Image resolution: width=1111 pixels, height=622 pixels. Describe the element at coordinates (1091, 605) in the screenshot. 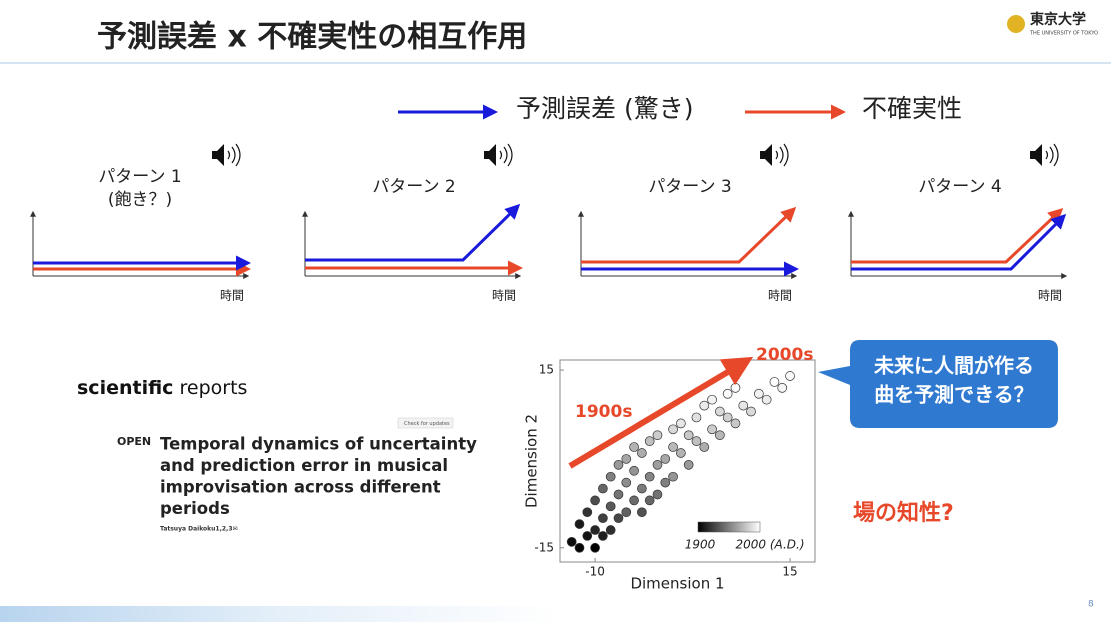

I see `page-number: 8` at that location.